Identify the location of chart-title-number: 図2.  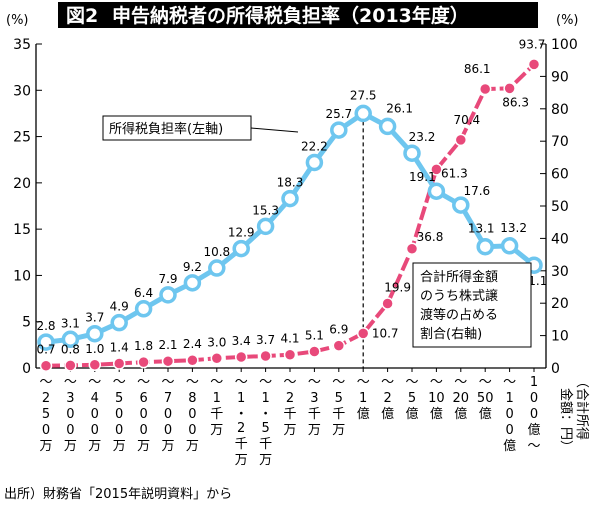
(82, 16).